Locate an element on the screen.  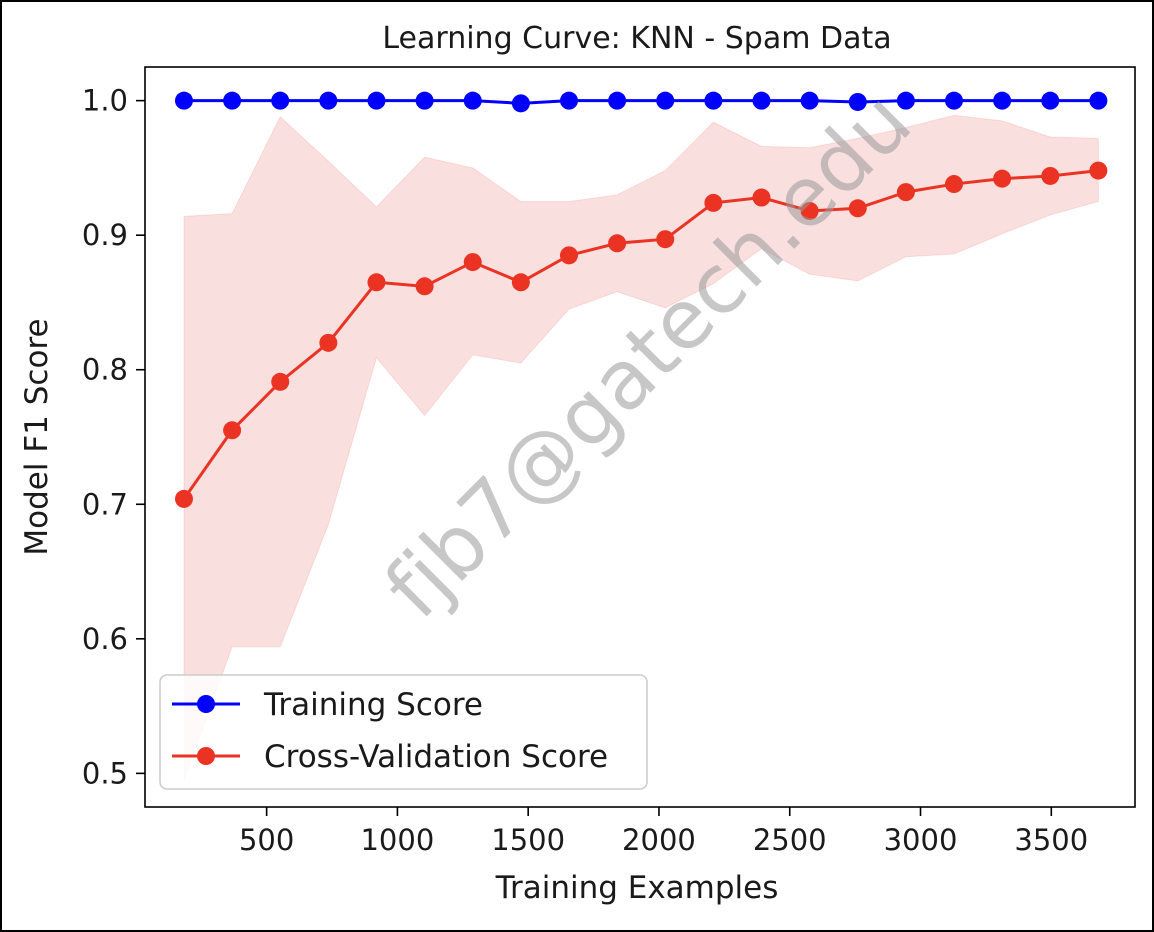
legend-box is located at coordinates (403, 732).